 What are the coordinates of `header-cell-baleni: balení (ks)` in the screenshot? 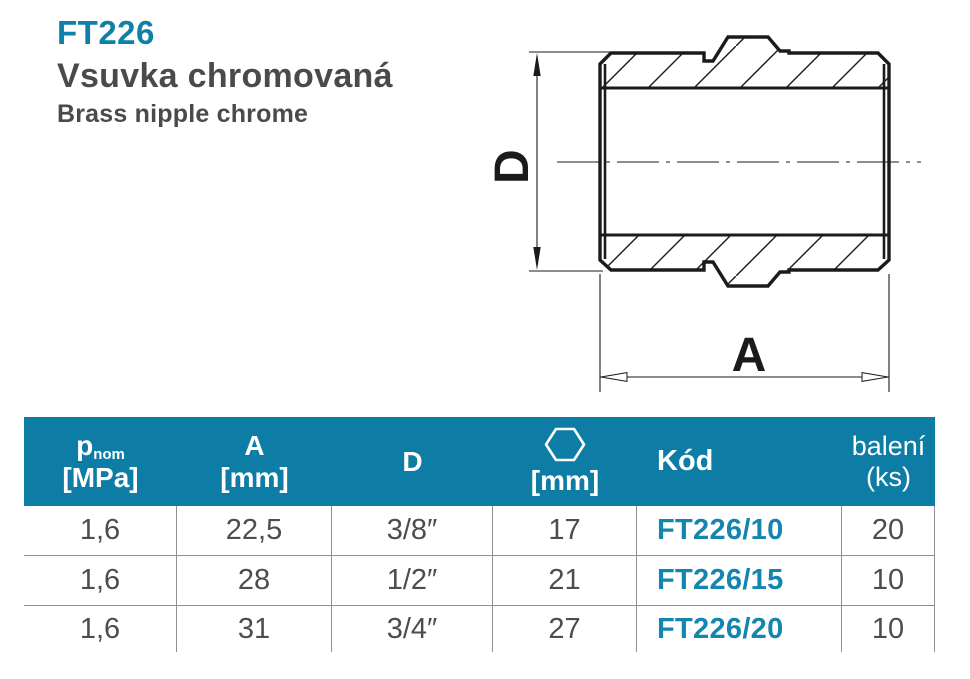 It's located at (888, 461).